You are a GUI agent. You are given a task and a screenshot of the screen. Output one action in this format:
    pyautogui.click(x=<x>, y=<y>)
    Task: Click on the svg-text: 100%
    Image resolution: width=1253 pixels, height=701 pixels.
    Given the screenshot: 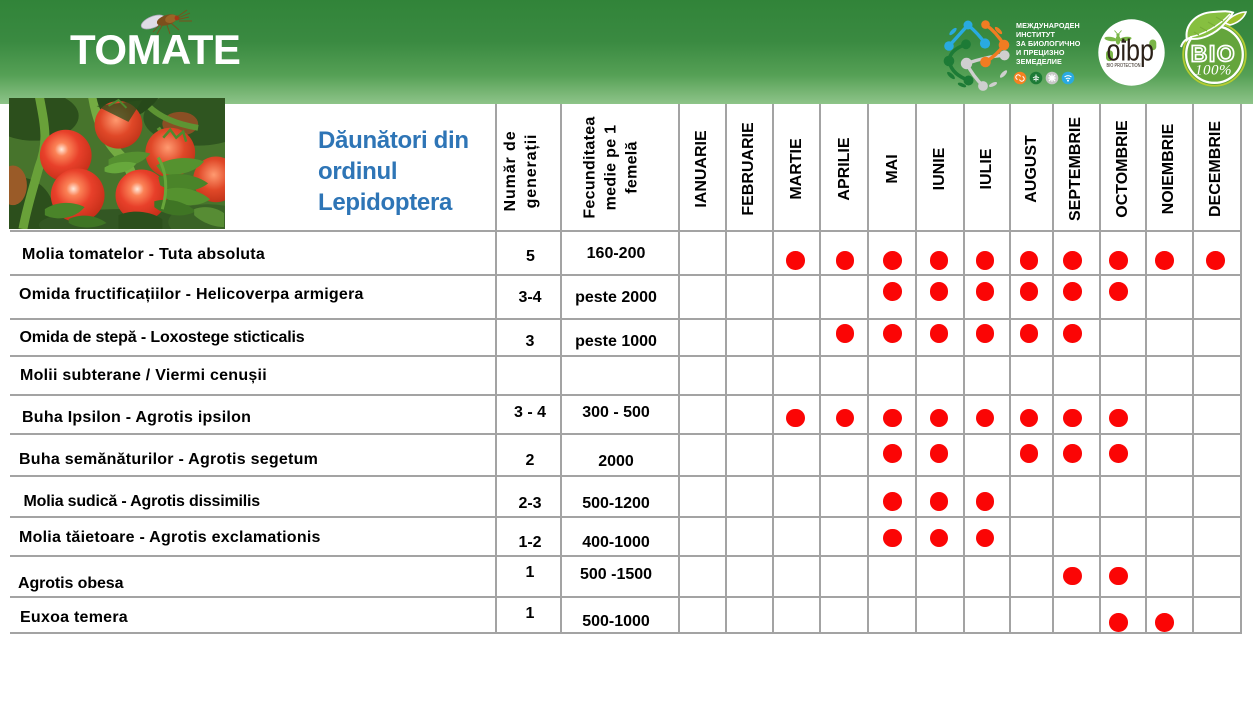 What is the action you would take?
    pyautogui.click(x=1213, y=71)
    